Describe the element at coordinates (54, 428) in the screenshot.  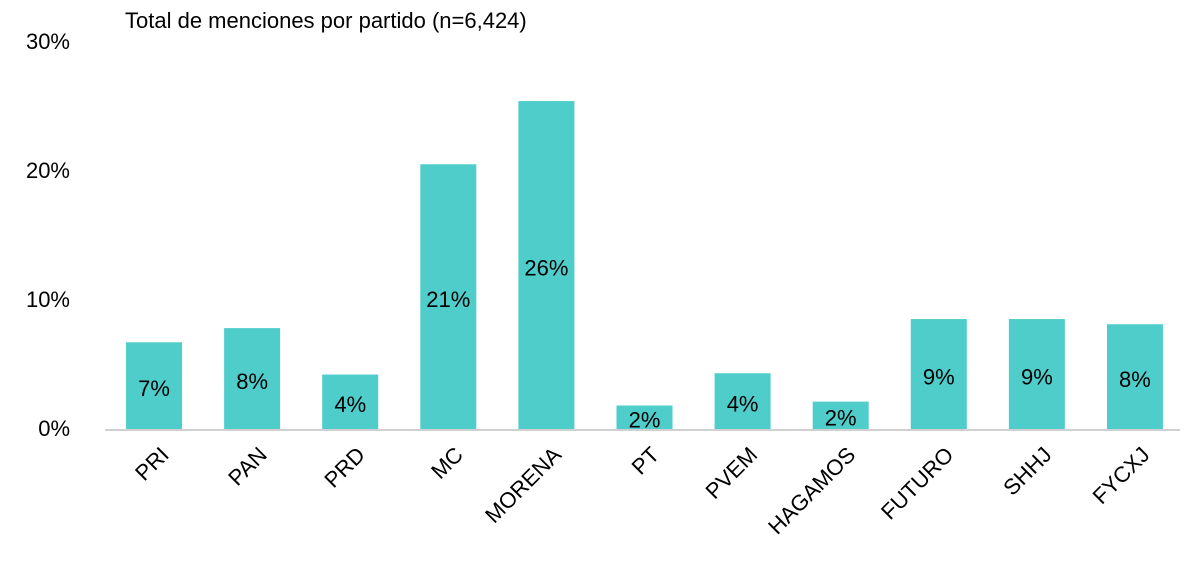
I see `y-tick-label: 0%` at that location.